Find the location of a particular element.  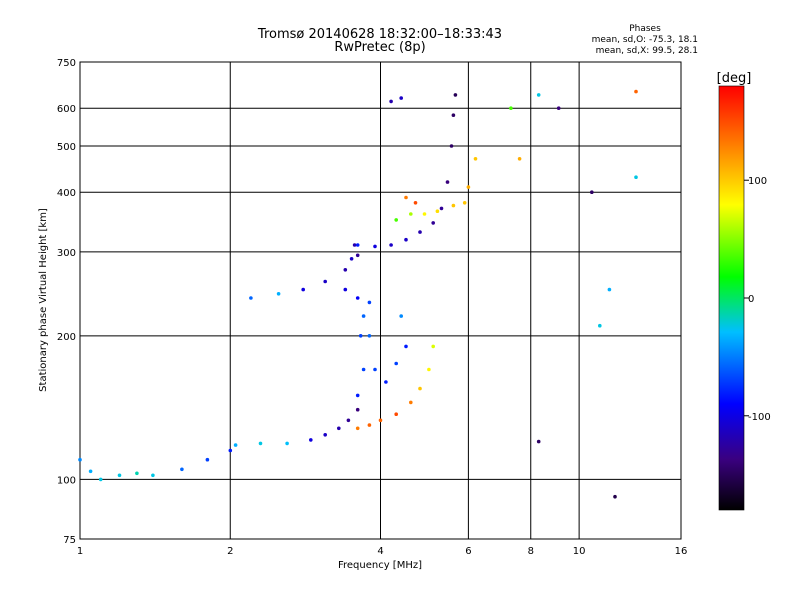

y-tick-label: 400 is located at coordinates (66, 193).